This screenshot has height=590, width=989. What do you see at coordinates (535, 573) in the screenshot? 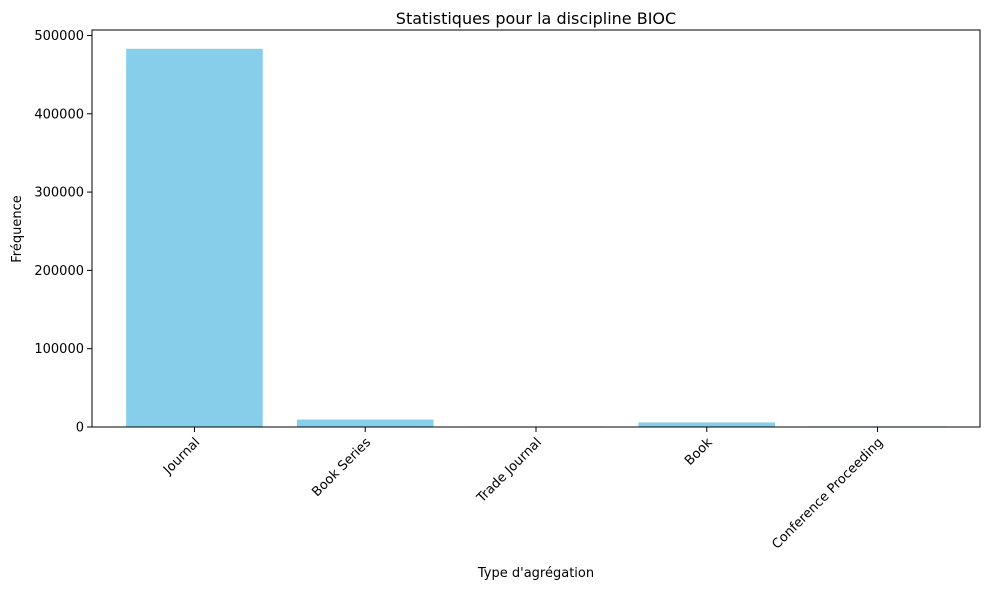
I see `x-axis-title: Type d'agrégation` at bounding box center [535, 573].